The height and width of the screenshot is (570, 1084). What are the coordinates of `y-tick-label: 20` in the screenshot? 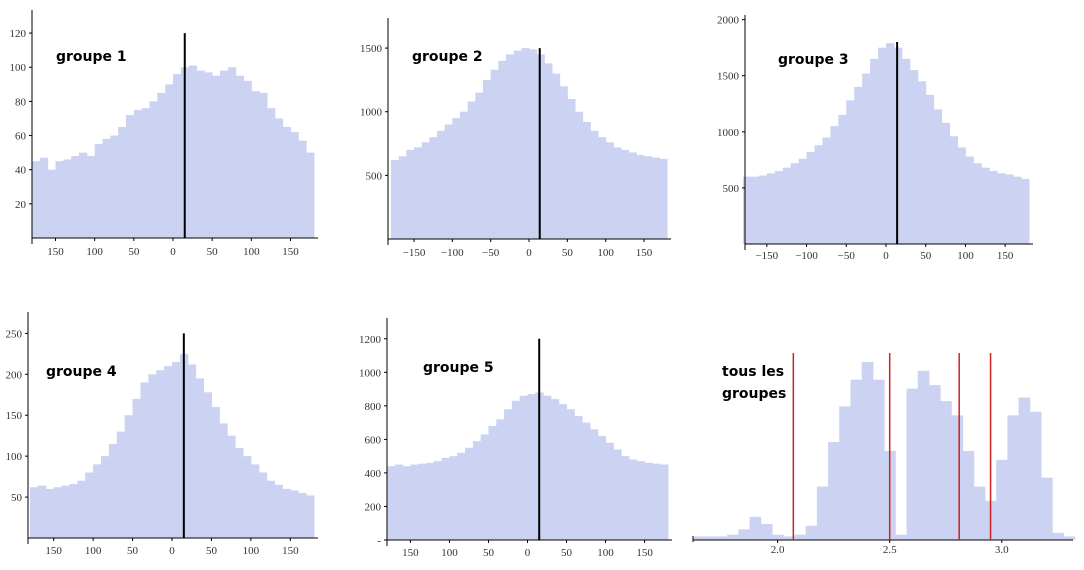 It's located at (21, 205).